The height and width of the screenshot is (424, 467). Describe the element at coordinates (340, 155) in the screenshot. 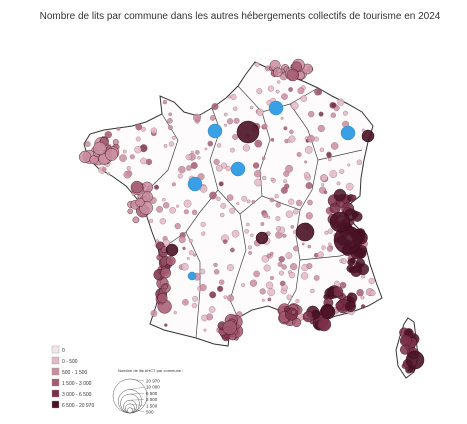

I see `region-border` at that location.